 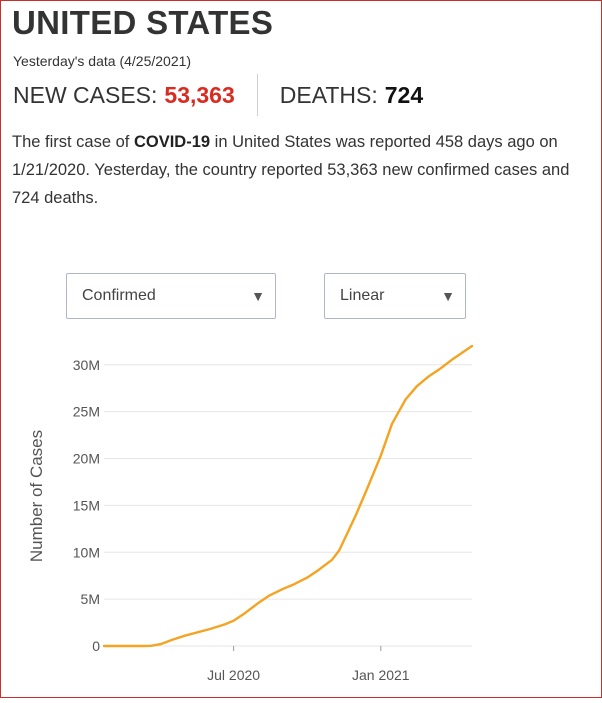 What do you see at coordinates (381, 675) in the screenshot?
I see `x-tick-label: Jan 2021` at bounding box center [381, 675].